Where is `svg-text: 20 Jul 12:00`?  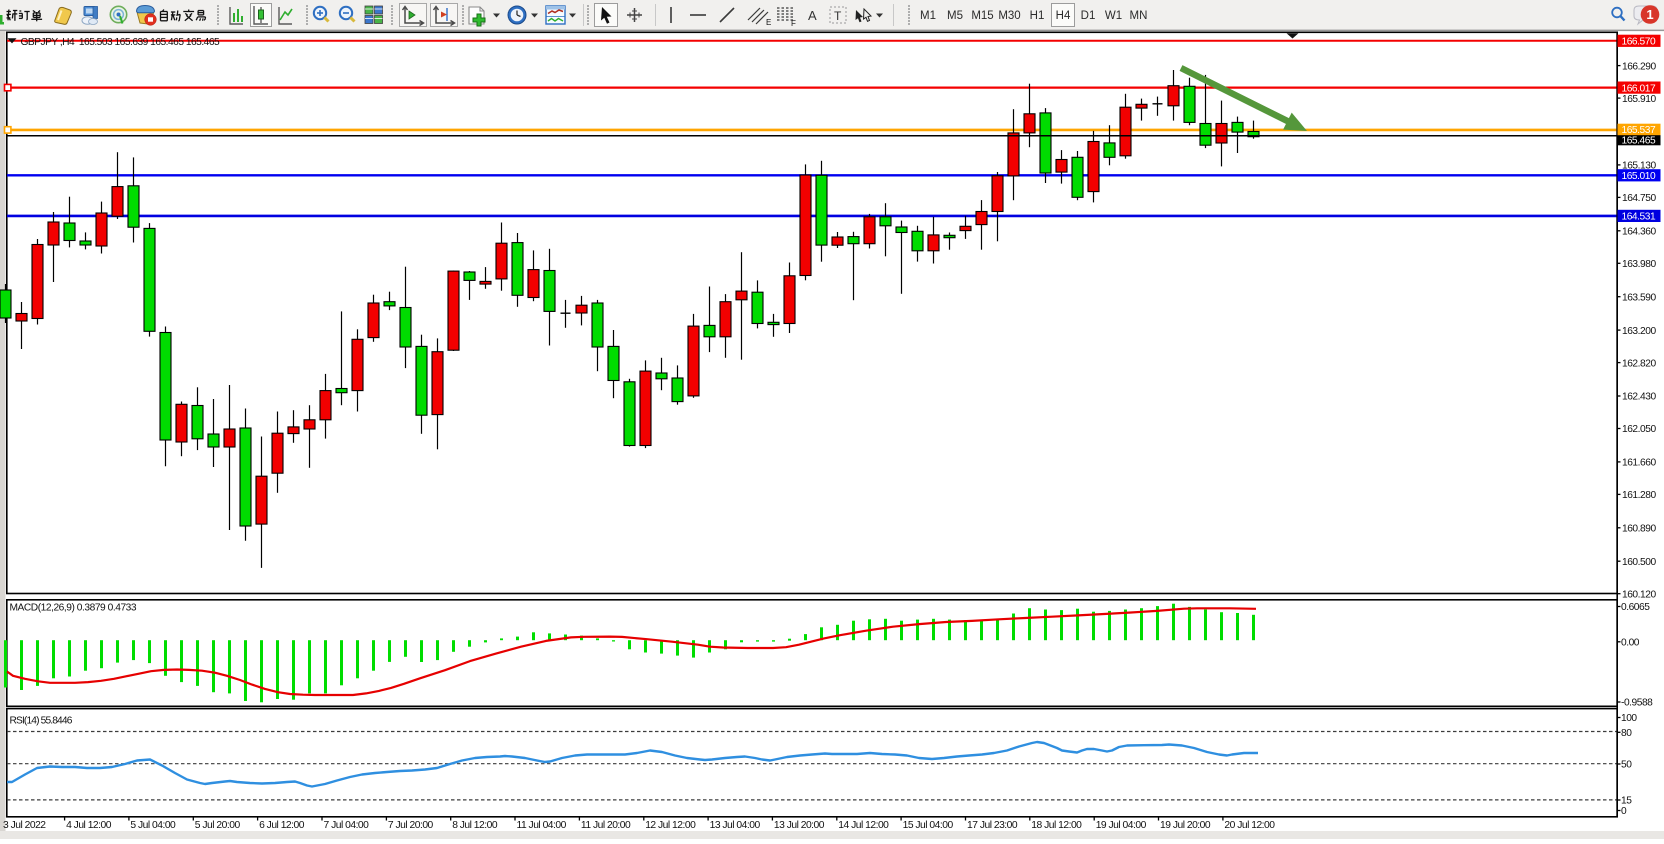
svg-text: 20 Jul 12:00 is located at coordinates (1249, 825).